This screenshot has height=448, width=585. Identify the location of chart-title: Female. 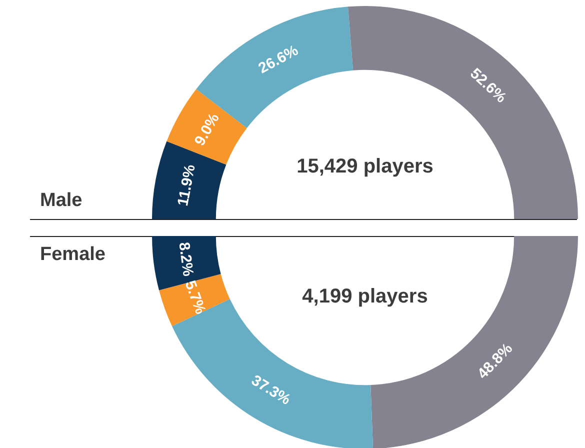
(73, 255).